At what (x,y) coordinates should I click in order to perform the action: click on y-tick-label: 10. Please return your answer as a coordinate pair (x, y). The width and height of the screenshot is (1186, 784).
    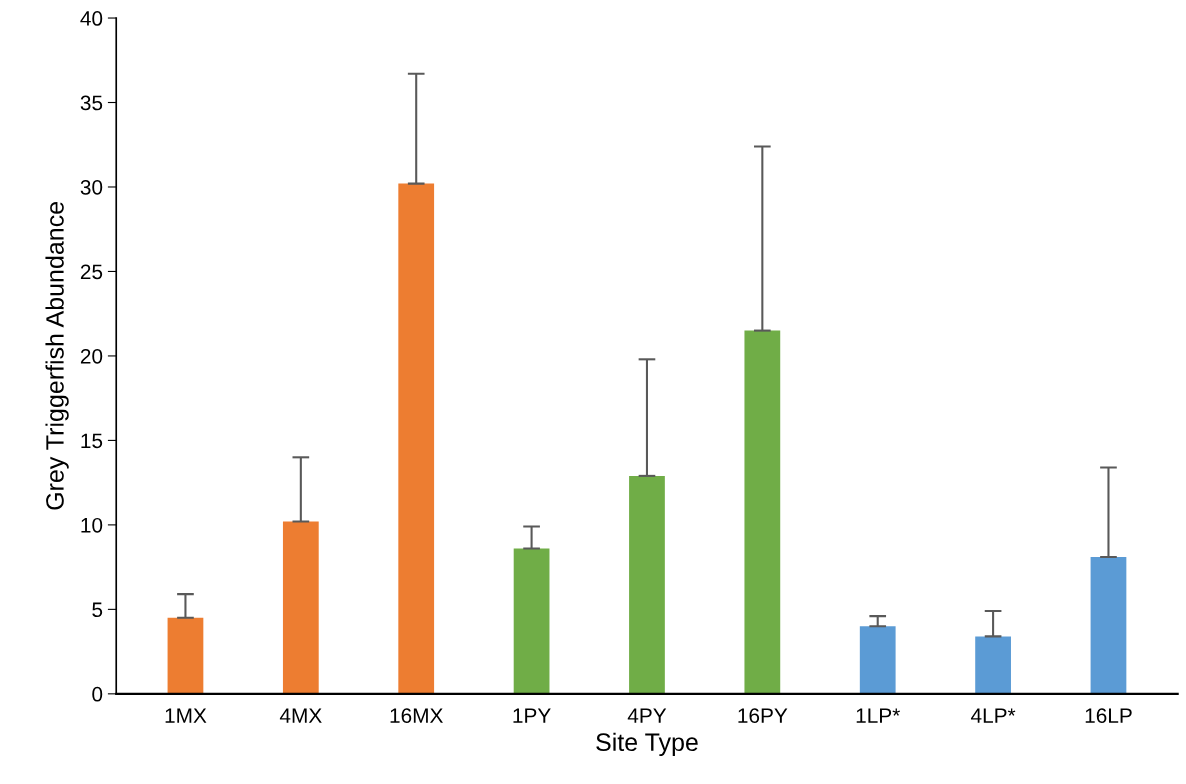
    Looking at the image, I should click on (92, 525).